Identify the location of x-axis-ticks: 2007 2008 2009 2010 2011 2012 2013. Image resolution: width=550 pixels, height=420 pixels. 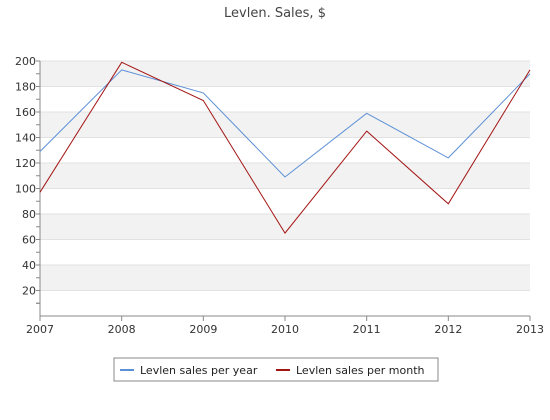
(285, 326).